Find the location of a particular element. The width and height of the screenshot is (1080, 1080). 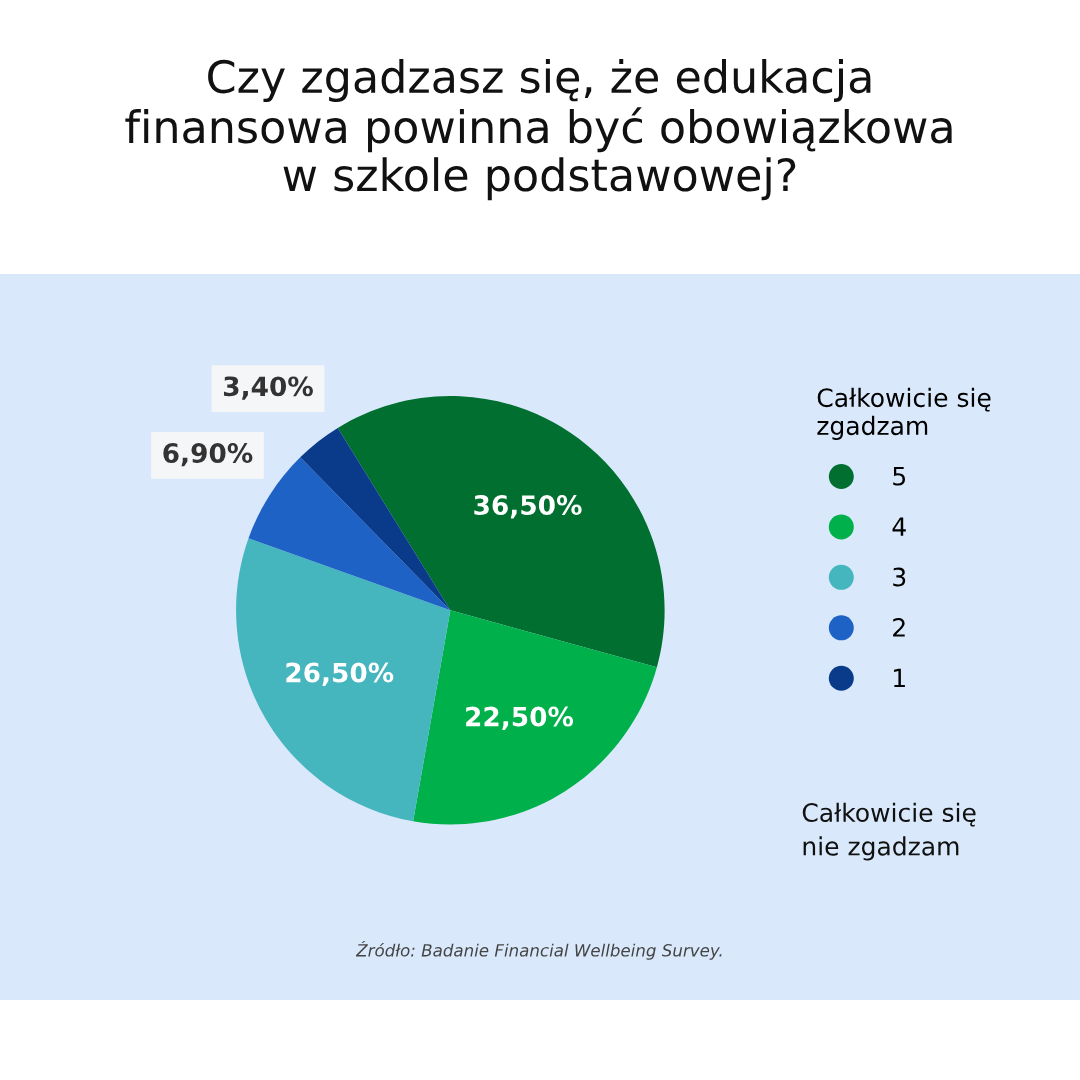

data-label: 26,50% is located at coordinates (340, 674).